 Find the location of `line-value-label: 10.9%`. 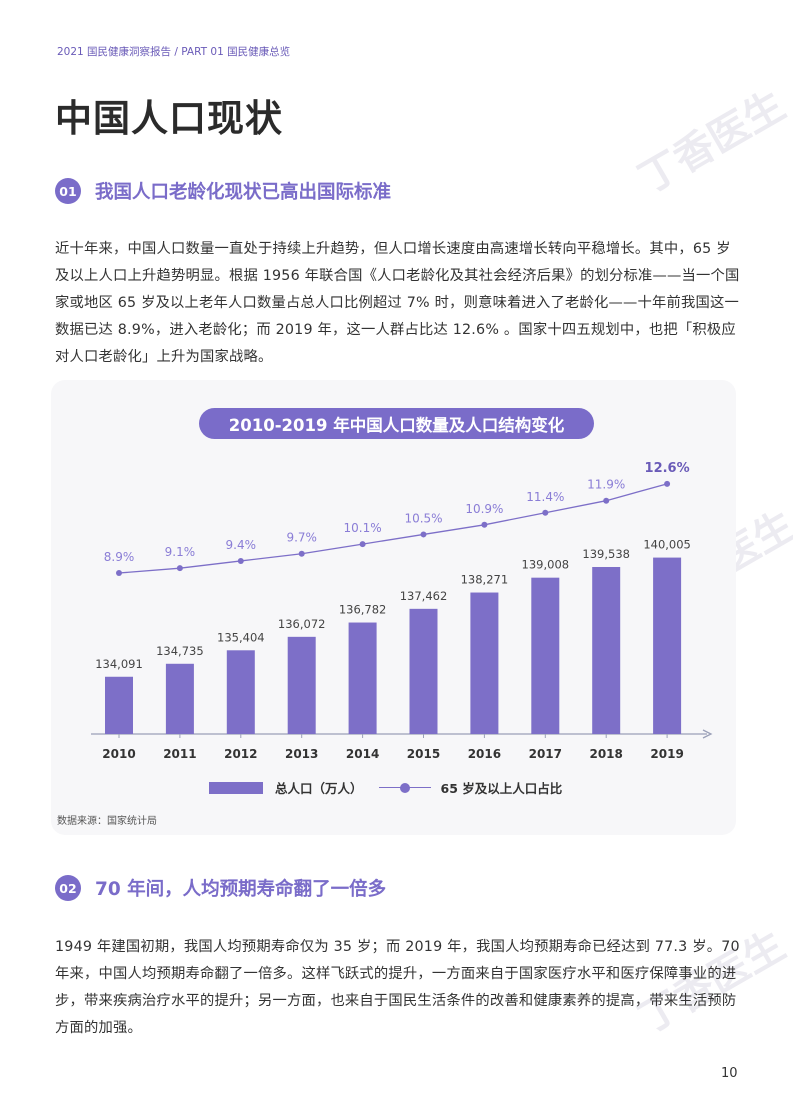

line-value-label: 10.9% is located at coordinates (484, 509).